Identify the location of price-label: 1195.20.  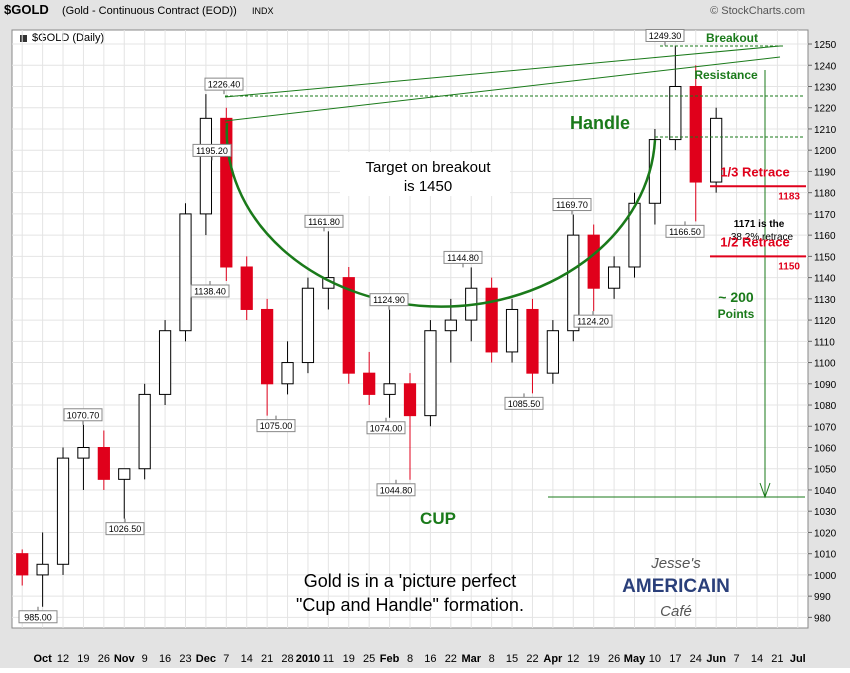
(212, 151).